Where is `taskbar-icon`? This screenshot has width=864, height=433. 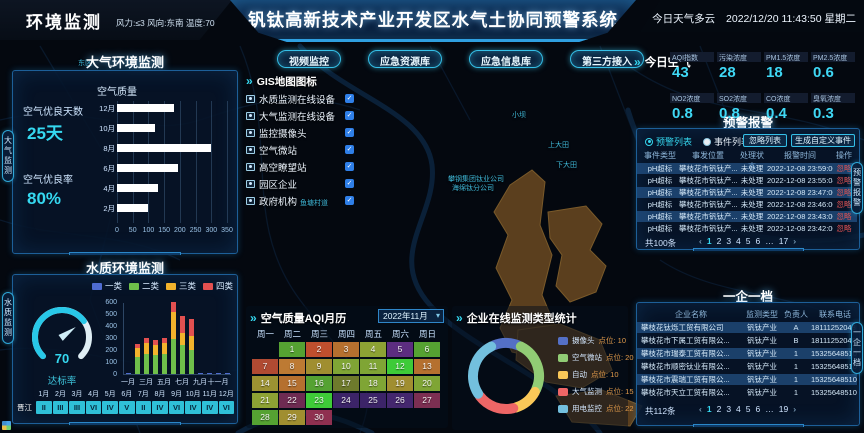 taskbar-icon is located at coordinates (6, 425).